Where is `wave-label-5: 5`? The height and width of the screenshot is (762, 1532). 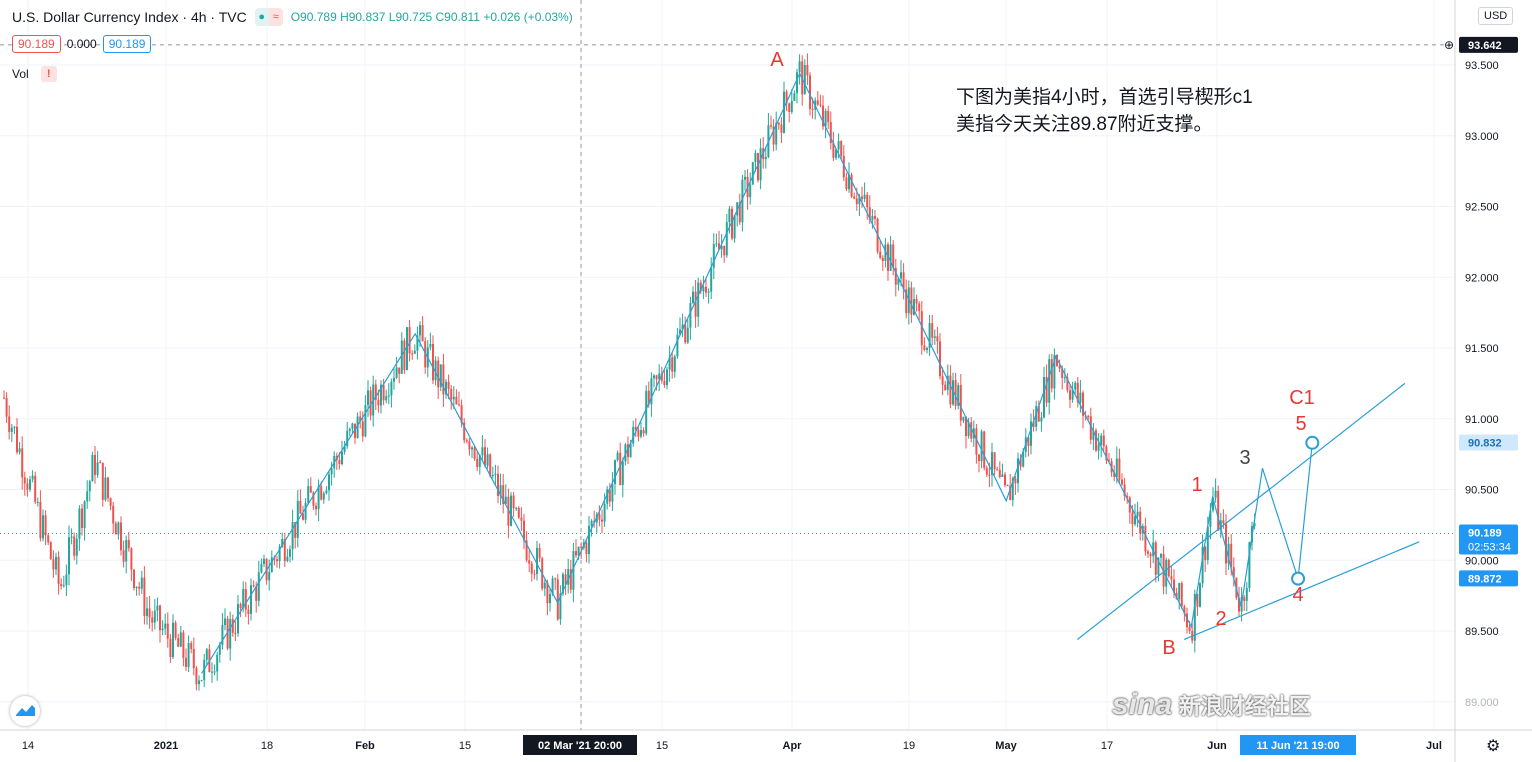
wave-label-5: 5 is located at coordinates (1300, 424).